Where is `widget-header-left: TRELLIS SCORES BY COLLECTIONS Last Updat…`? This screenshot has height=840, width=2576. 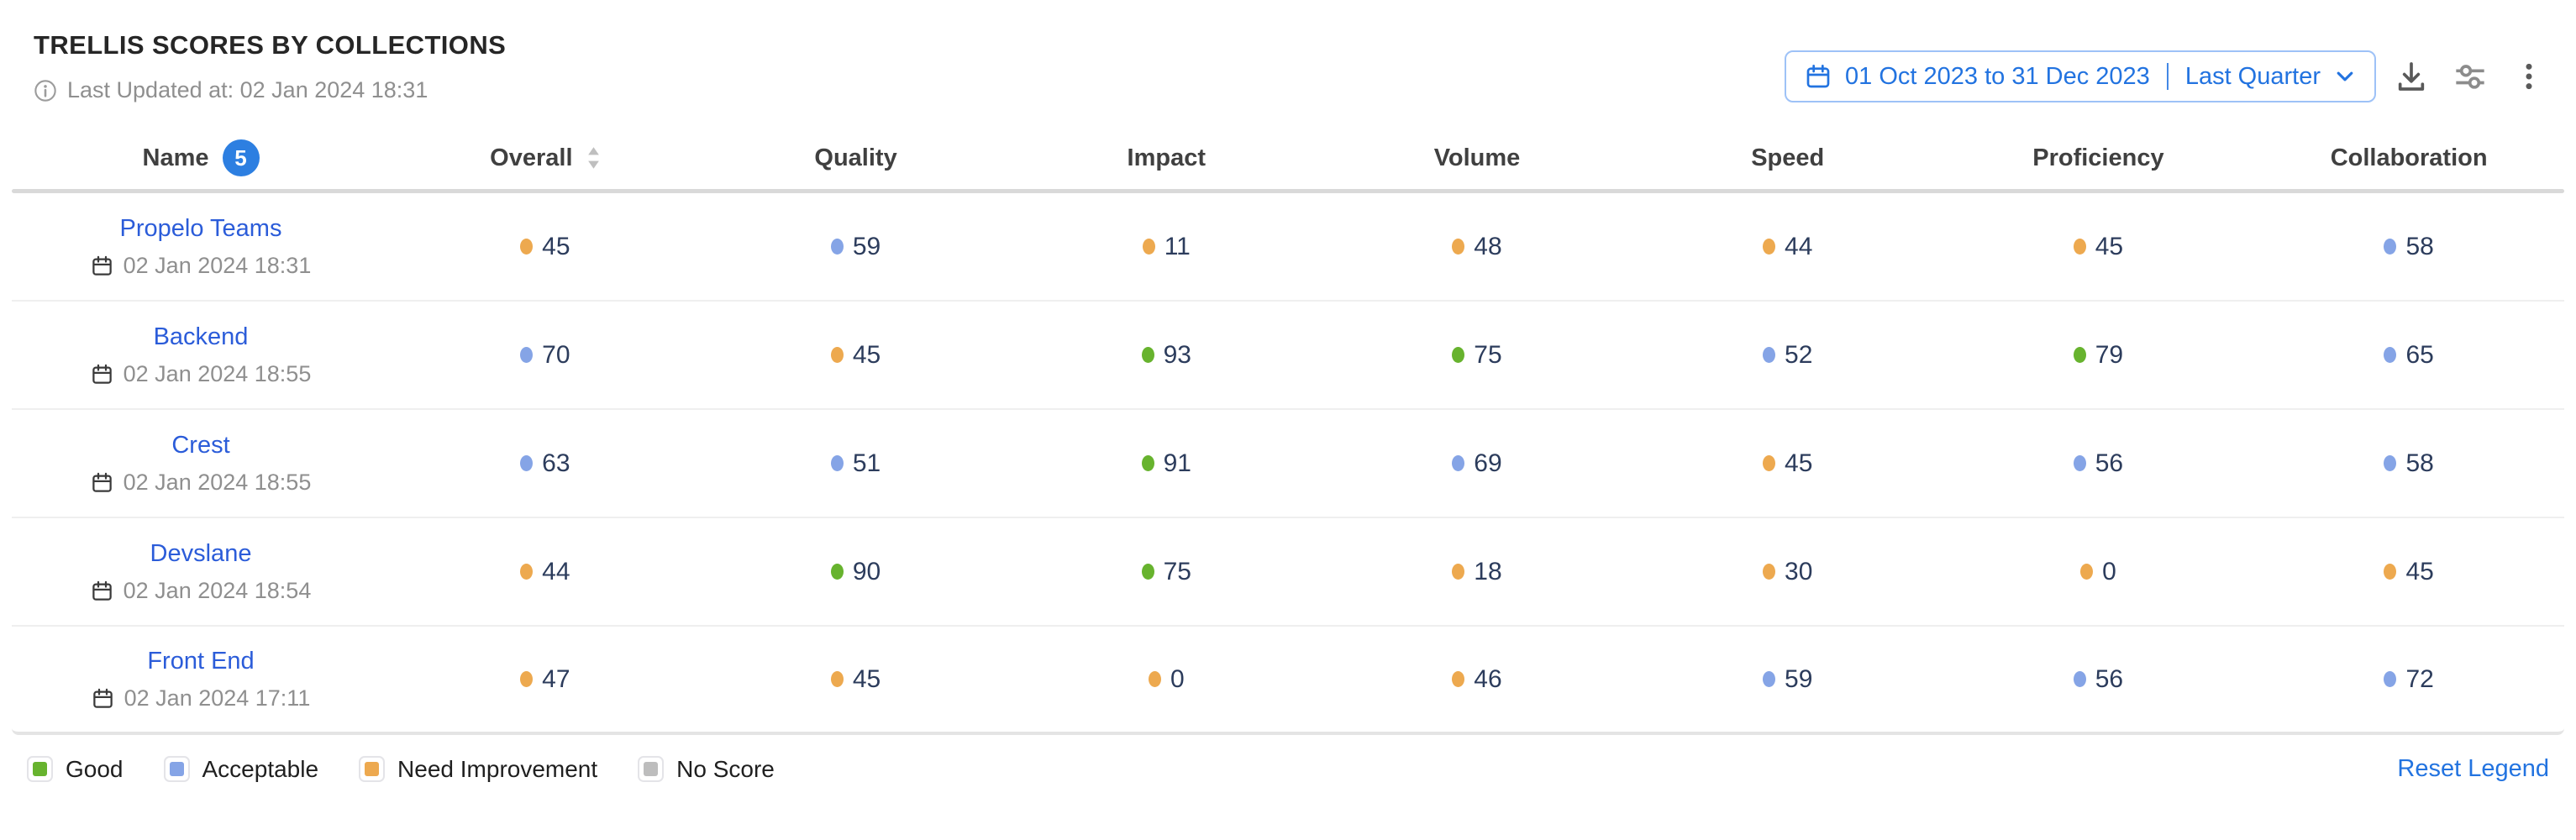
widget-header-left: TRELLIS SCORES BY COLLECTIONS Last Updat… is located at coordinates (270, 66).